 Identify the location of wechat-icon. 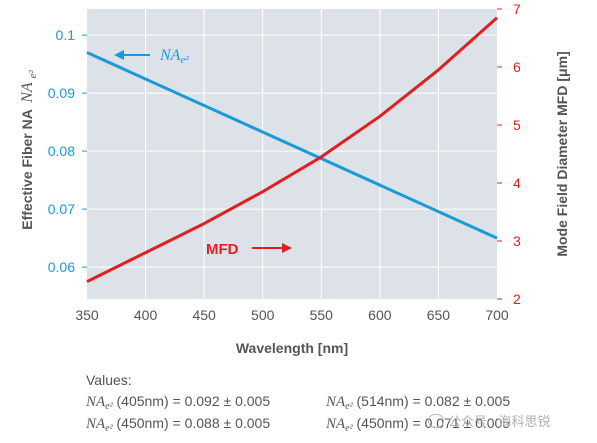
(436, 420).